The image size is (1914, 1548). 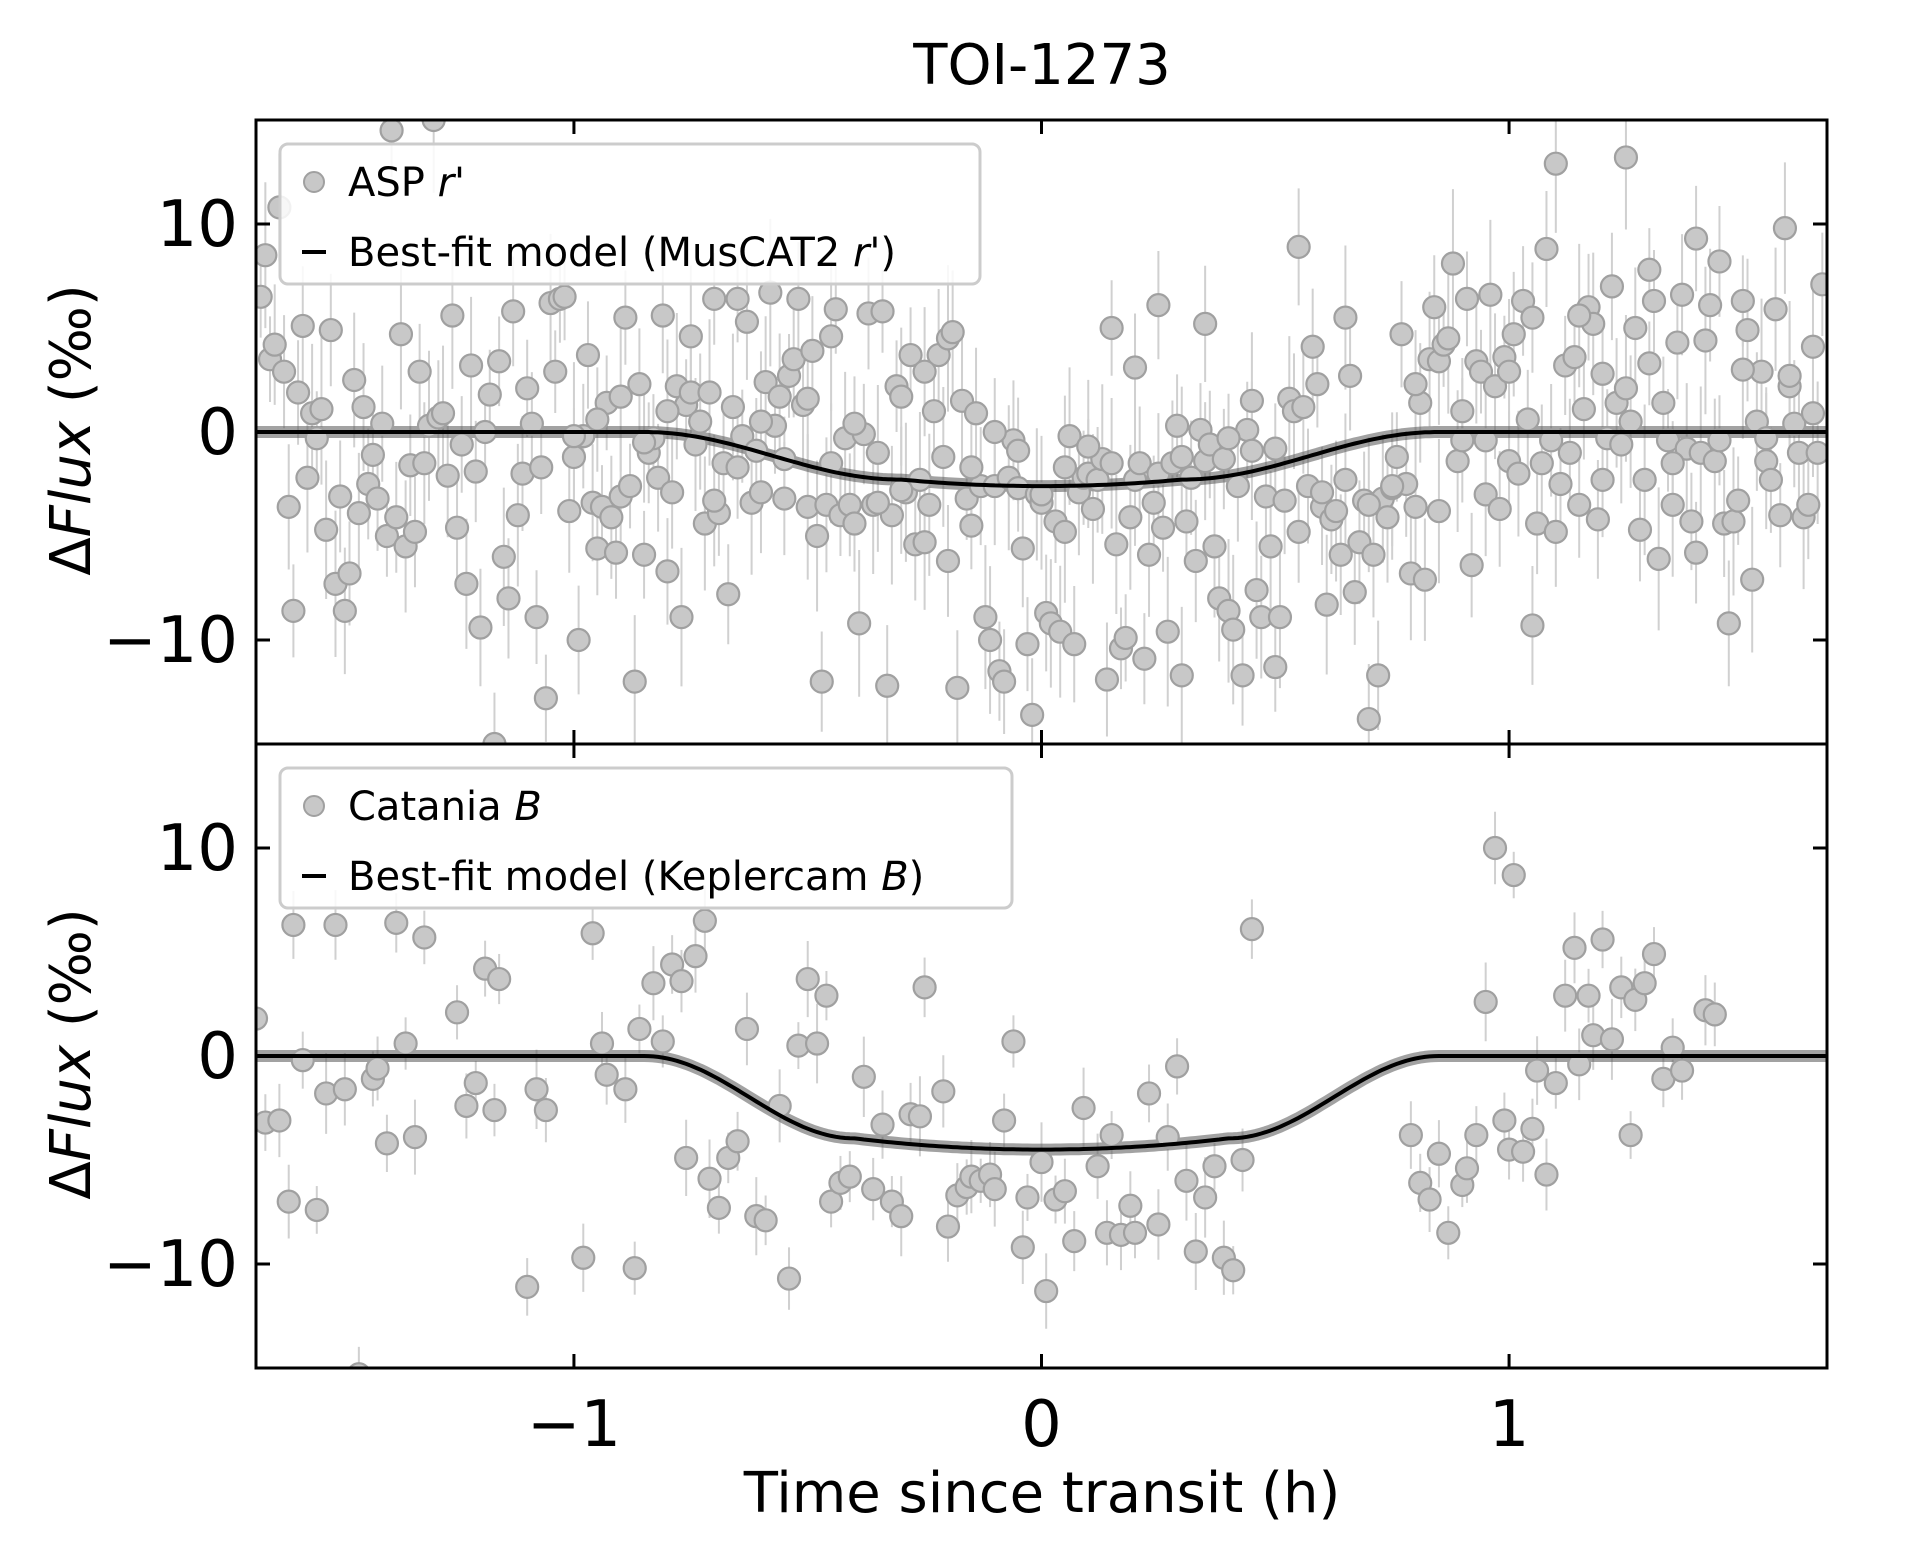 I want to click on legend-entry-italic: r, so click(x=862, y=253).